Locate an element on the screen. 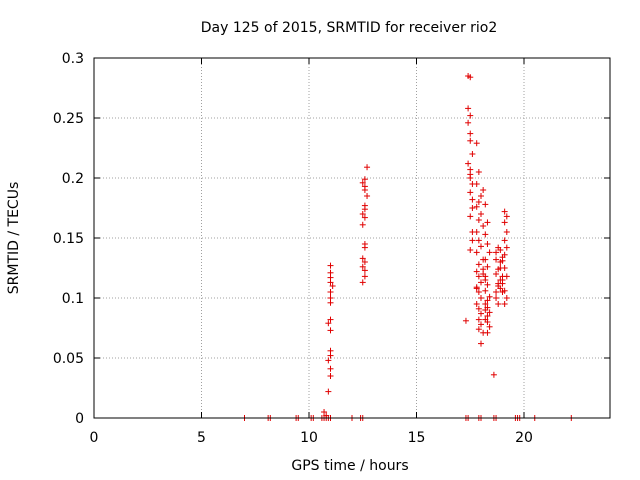  x-tick-label: 0 is located at coordinates (94, 438).